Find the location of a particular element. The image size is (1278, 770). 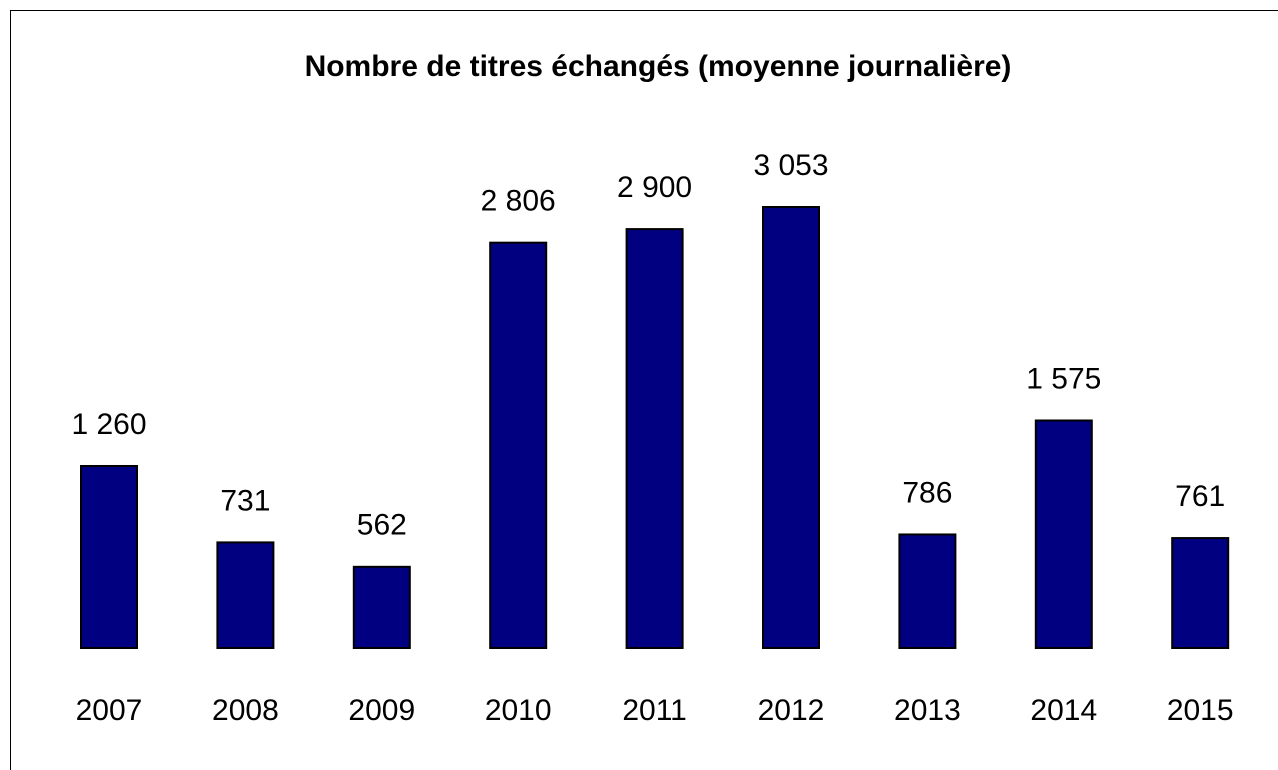

x-tick-label: 2008 is located at coordinates (245, 710).